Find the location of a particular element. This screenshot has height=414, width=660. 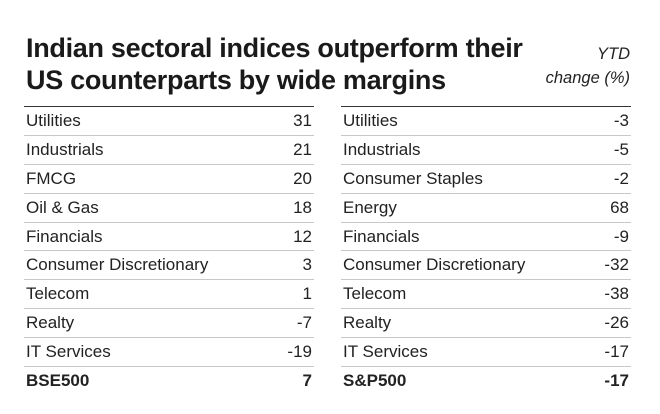

table-row: IT Services -19 is located at coordinates (169, 353).